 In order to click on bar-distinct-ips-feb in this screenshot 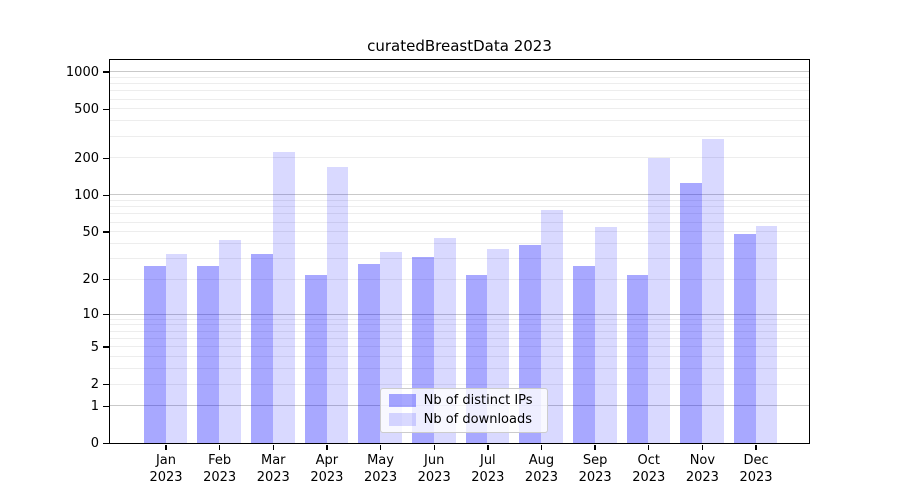, I will do `click(208, 354)`.